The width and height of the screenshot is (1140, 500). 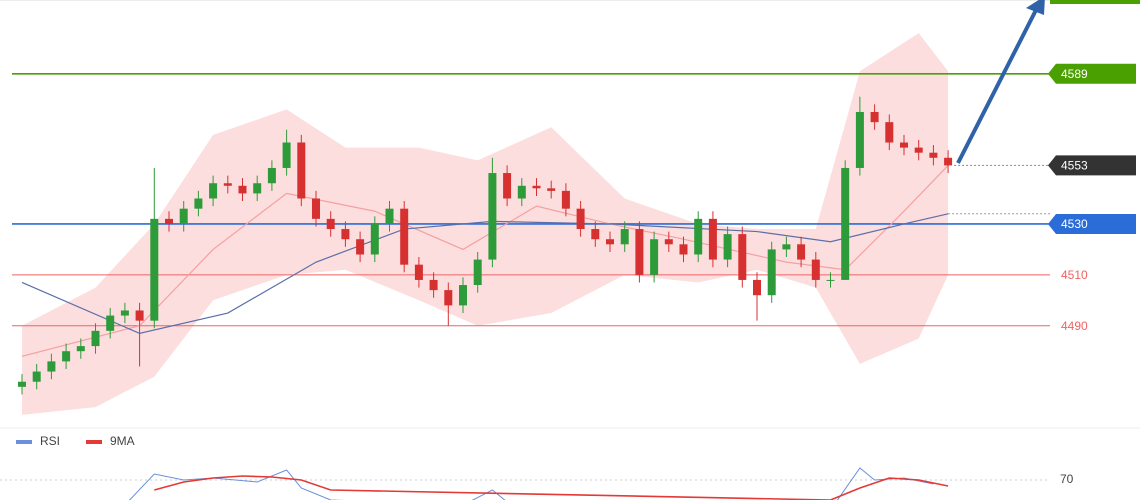 What do you see at coordinates (1074, 74) in the screenshot?
I see `level-label: 4589` at bounding box center [1074, 74].